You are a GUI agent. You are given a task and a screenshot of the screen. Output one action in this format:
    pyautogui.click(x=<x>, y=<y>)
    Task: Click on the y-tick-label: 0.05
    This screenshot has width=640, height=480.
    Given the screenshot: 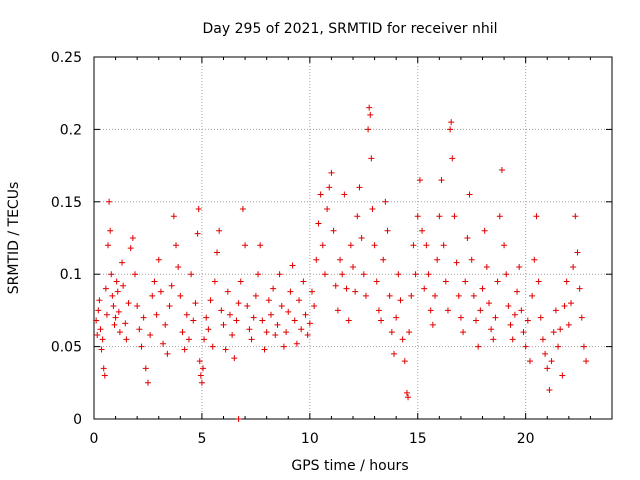 What is the action you would take?
    pyautogui.click(x=66, y=348)
    